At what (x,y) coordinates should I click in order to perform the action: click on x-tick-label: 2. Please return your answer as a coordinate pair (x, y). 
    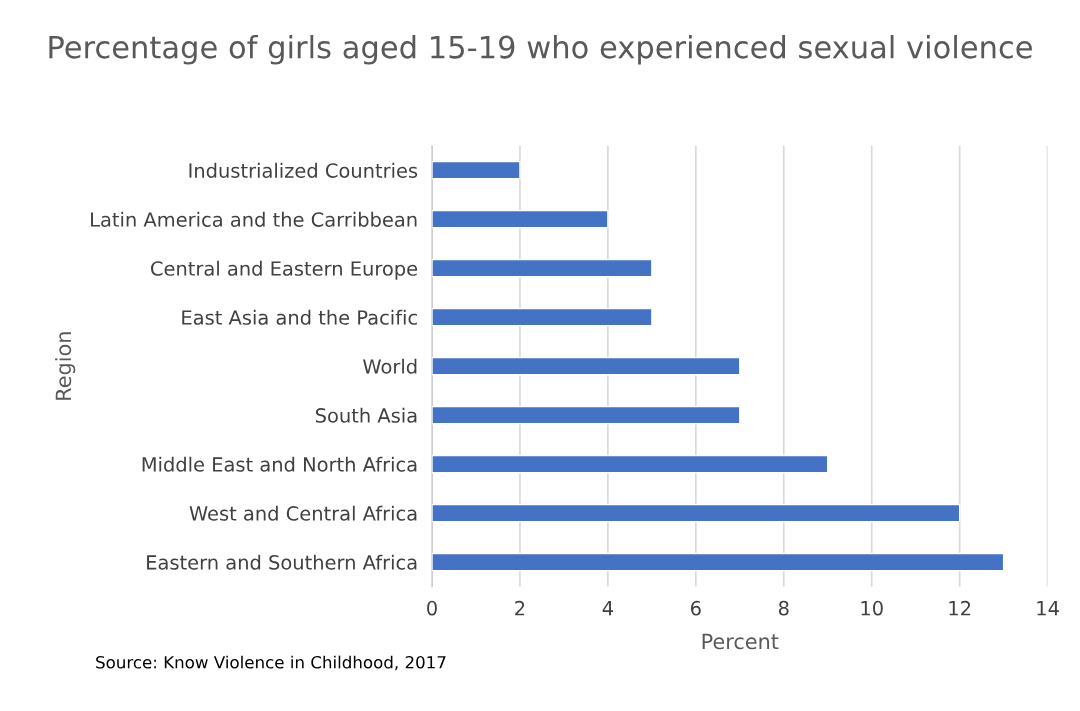
    Looking at the image, I should click on (520, 608).